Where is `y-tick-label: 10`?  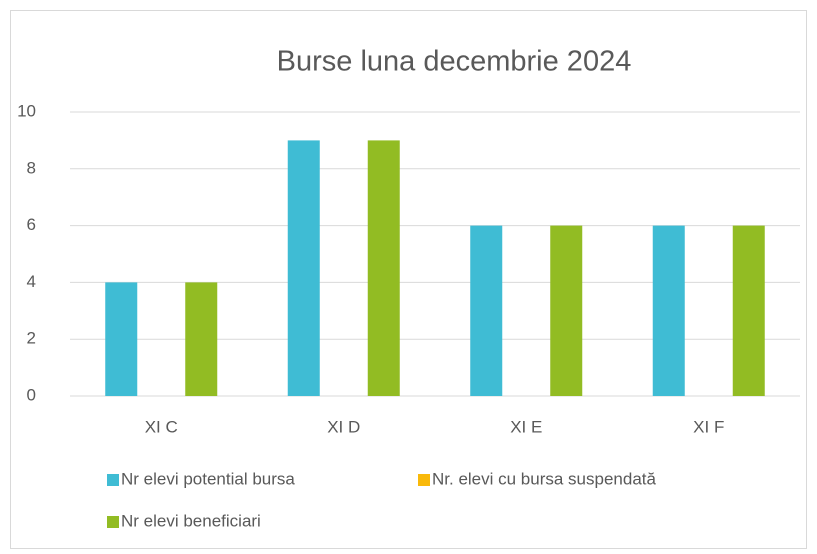 y-tick-label: 10 is located at coordinates (26, 110).